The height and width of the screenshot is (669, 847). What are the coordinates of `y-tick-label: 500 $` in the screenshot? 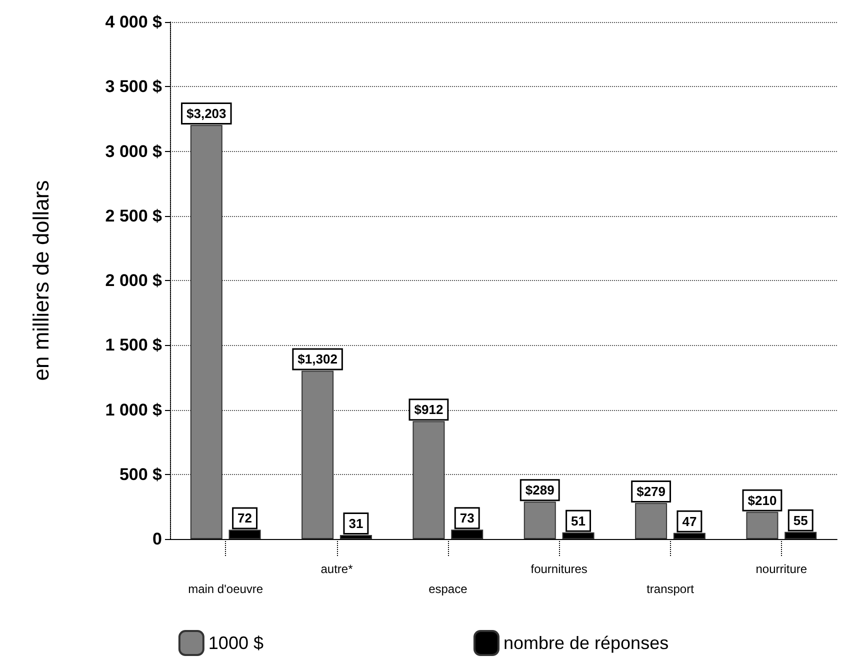 It's located at (141, 474).